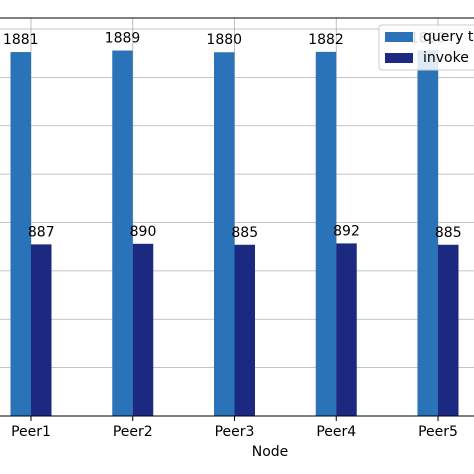 This screenshot has height=474, width=474. Describe the element at coordinates (235, 432) in the screenshot. I see `x-tick-label: Peer3` at that location.